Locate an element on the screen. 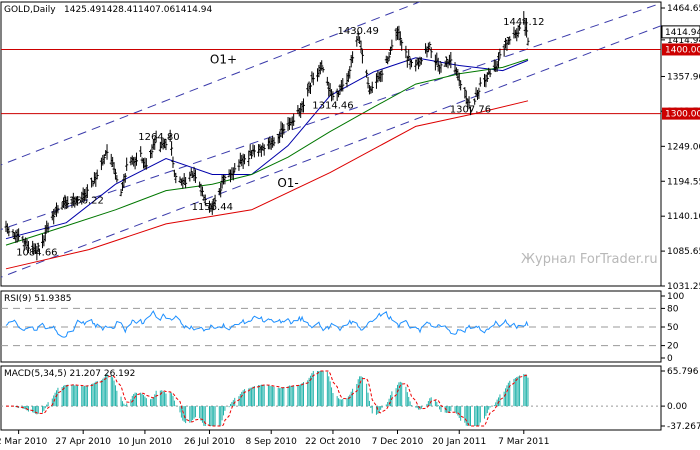  time-tick-label: 10 Jun 2010 is located at coordinates (145, 442).